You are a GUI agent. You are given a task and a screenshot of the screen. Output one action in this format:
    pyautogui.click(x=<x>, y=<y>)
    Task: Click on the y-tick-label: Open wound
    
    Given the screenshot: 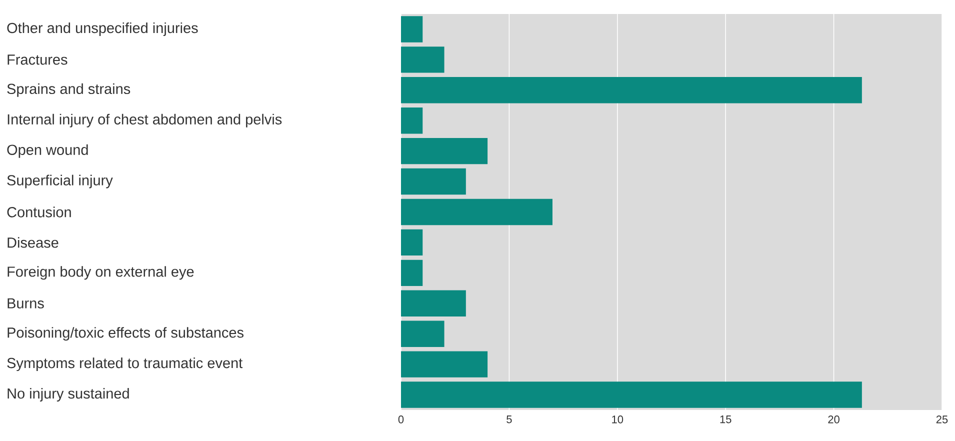 What is the action you would take?
    pyautogui.click(x=47, y=151)
    